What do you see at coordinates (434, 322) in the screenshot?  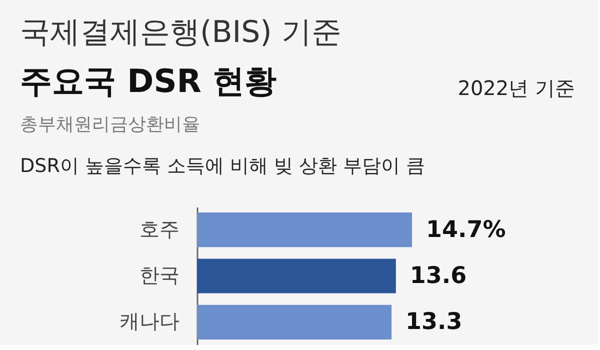 I see `data-label: 13.3` at bounding box center [434, 322].